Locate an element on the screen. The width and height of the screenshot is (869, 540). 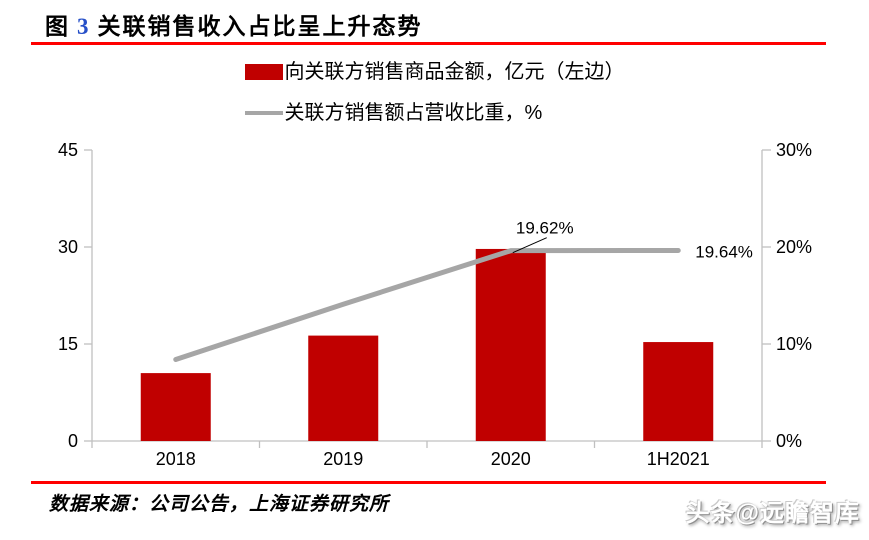
left-axis-tick-label: 45 is located at coordinates (68, 150).